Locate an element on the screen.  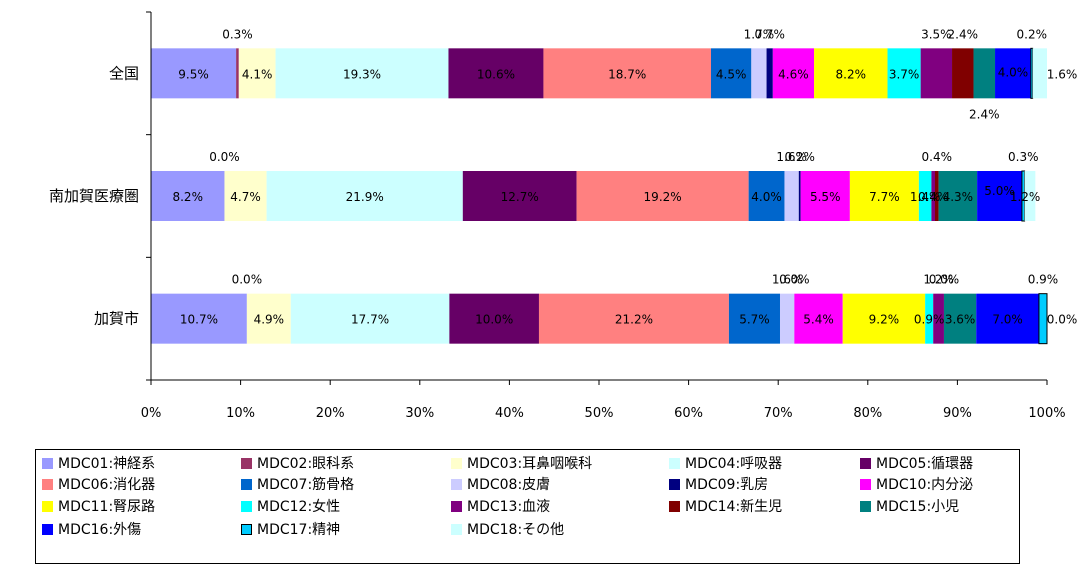
x-tick-label: 40% is located at coordinates (509, 413).